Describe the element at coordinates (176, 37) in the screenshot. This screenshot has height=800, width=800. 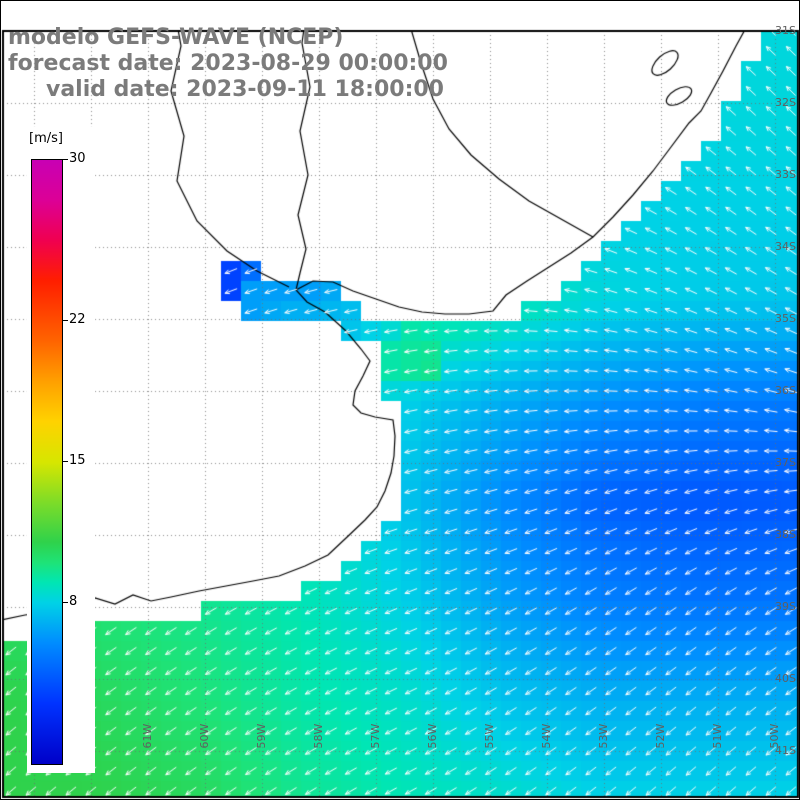
I see `model-title: modelo GEFS-WAVE (NCEP)` at that location.